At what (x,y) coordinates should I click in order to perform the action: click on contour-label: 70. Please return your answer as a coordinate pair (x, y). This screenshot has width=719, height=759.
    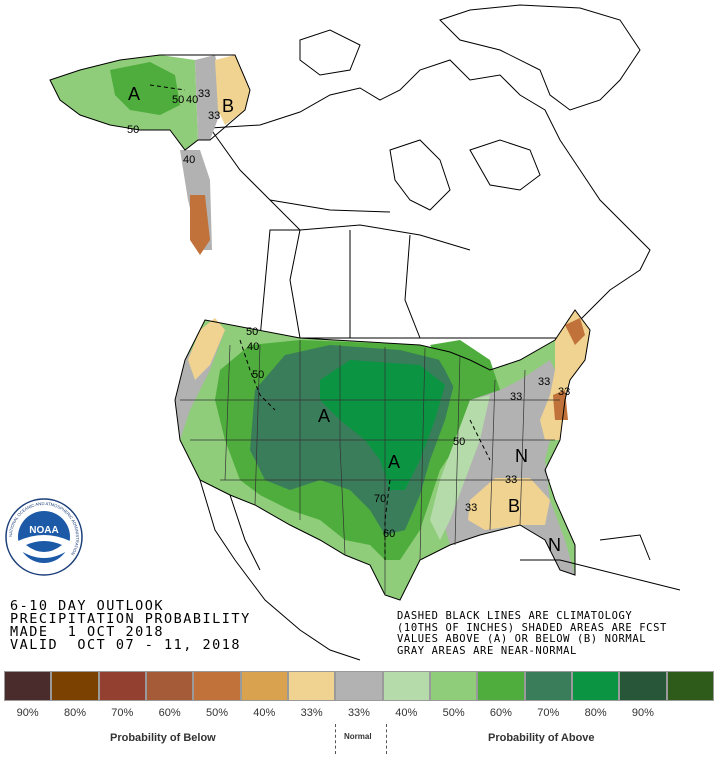
    Looking at the image, I should click on (380, 499).